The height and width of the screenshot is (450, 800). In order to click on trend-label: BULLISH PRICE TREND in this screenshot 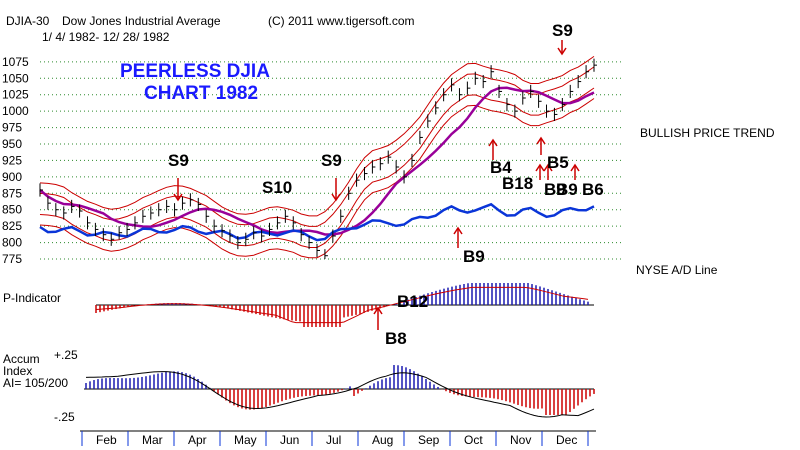, I will do `click(707, 133)`.